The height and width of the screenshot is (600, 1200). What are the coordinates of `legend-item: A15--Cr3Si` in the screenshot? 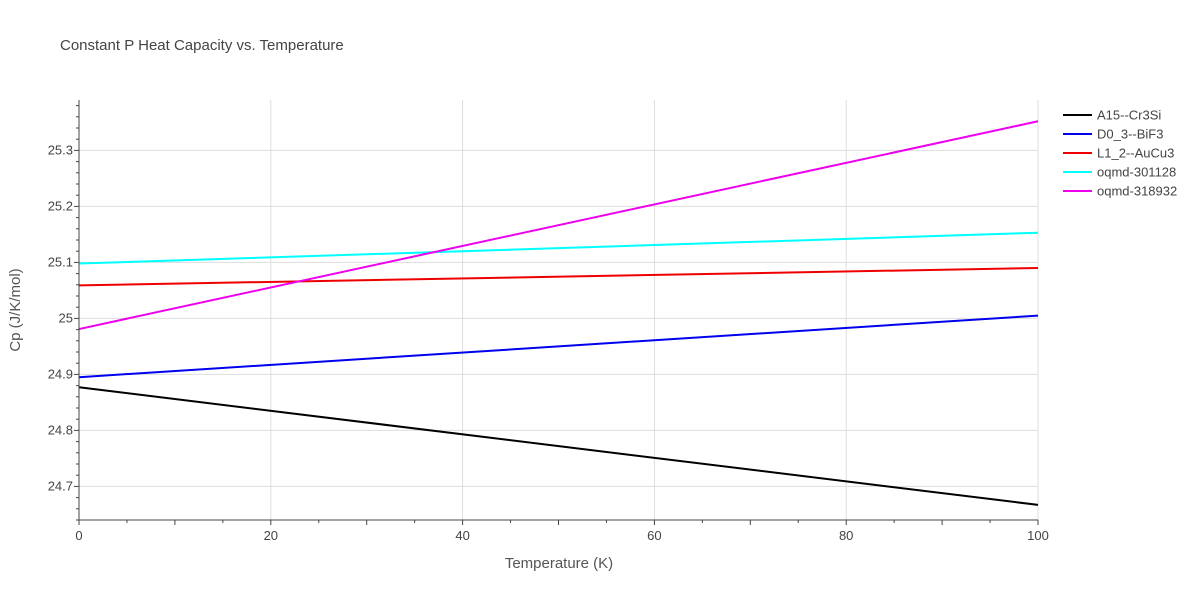 It's located at (1112, 115).